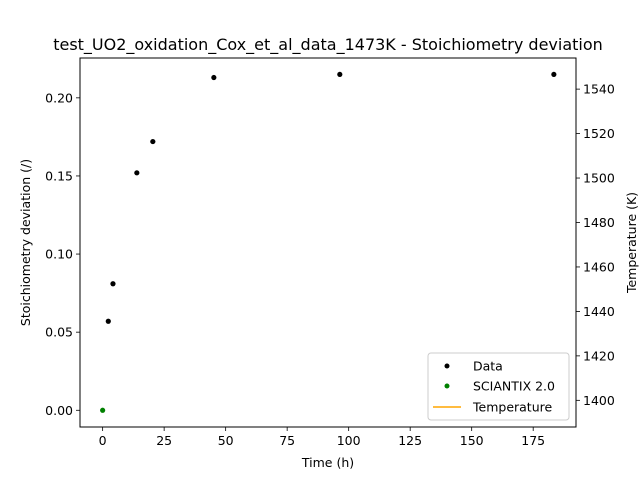 This screenshot has height=480, width=640. I want to click on y2-axis-label: Temperature (K), so click(631, 243).